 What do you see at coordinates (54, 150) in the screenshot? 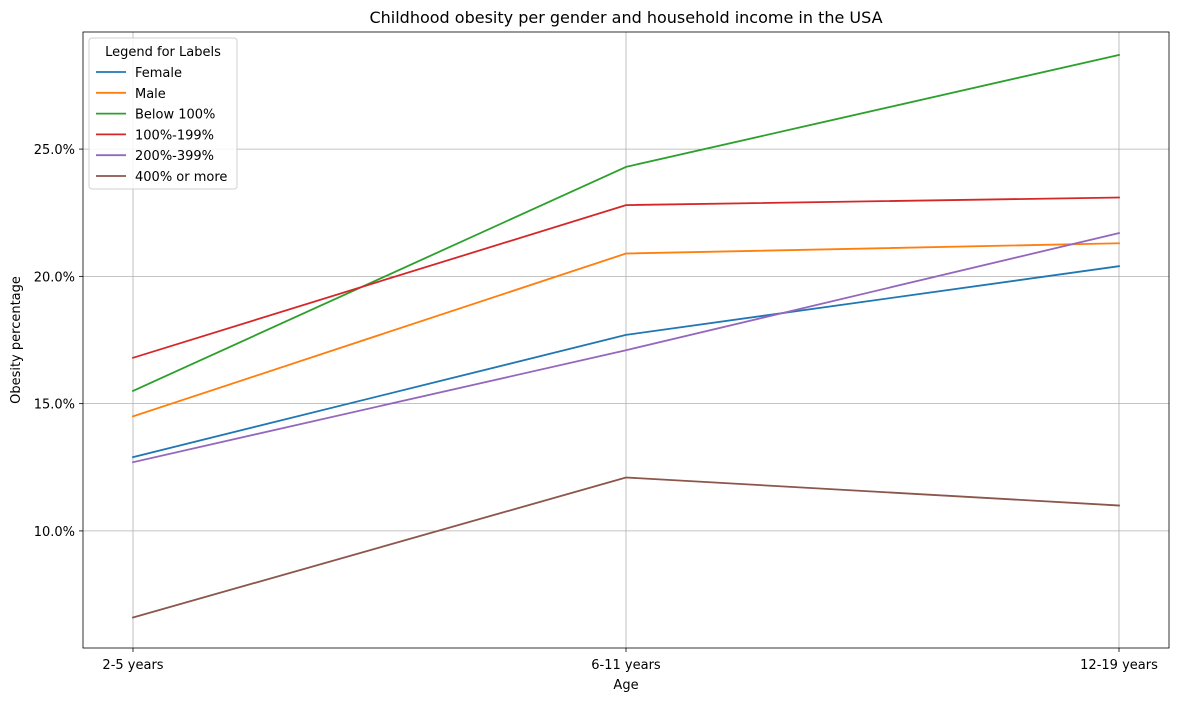
I see `y-tick-label: 25.0%` at bounding box center [54, 150].